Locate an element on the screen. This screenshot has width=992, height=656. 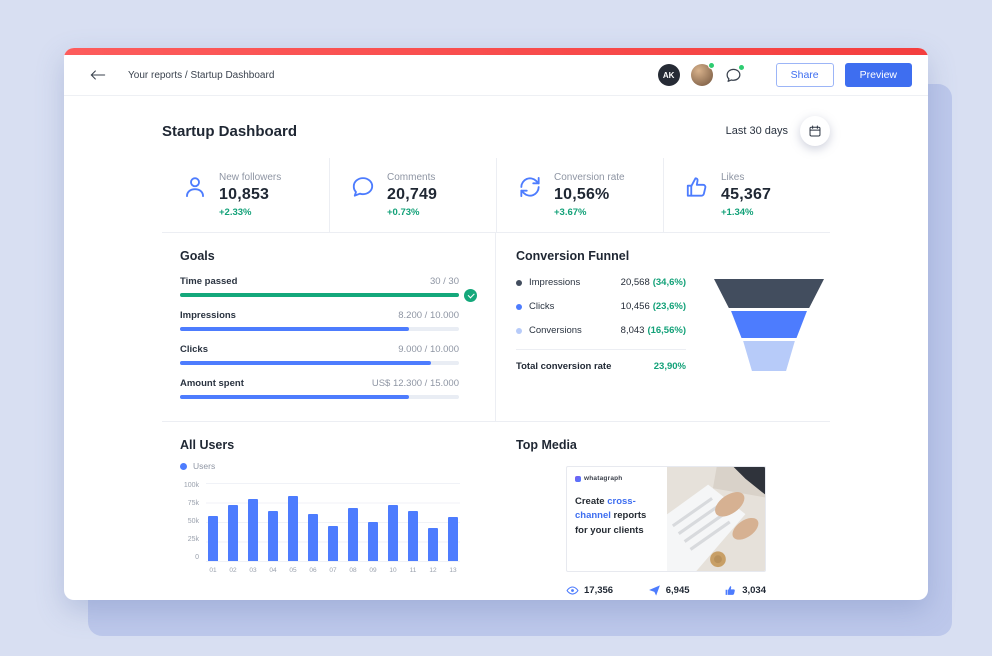
x-tick-label: 01 is located at coordinates (213, 570).